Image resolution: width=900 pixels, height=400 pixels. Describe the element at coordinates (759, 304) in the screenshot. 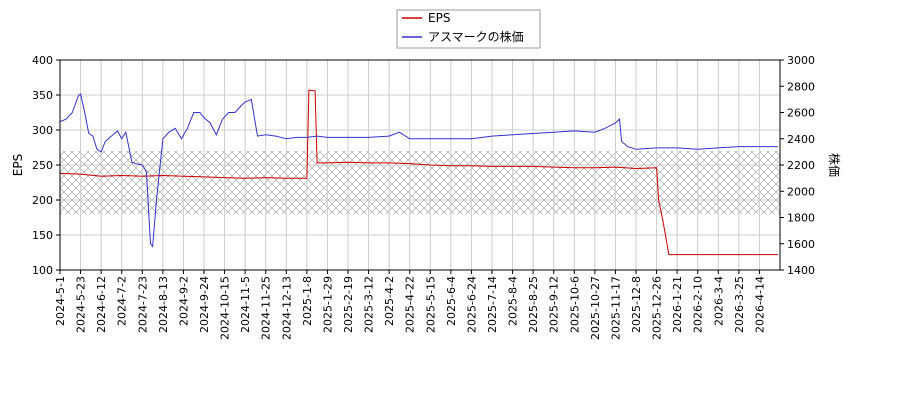

I see `x-tick-label: 2026-4-14` at that location.